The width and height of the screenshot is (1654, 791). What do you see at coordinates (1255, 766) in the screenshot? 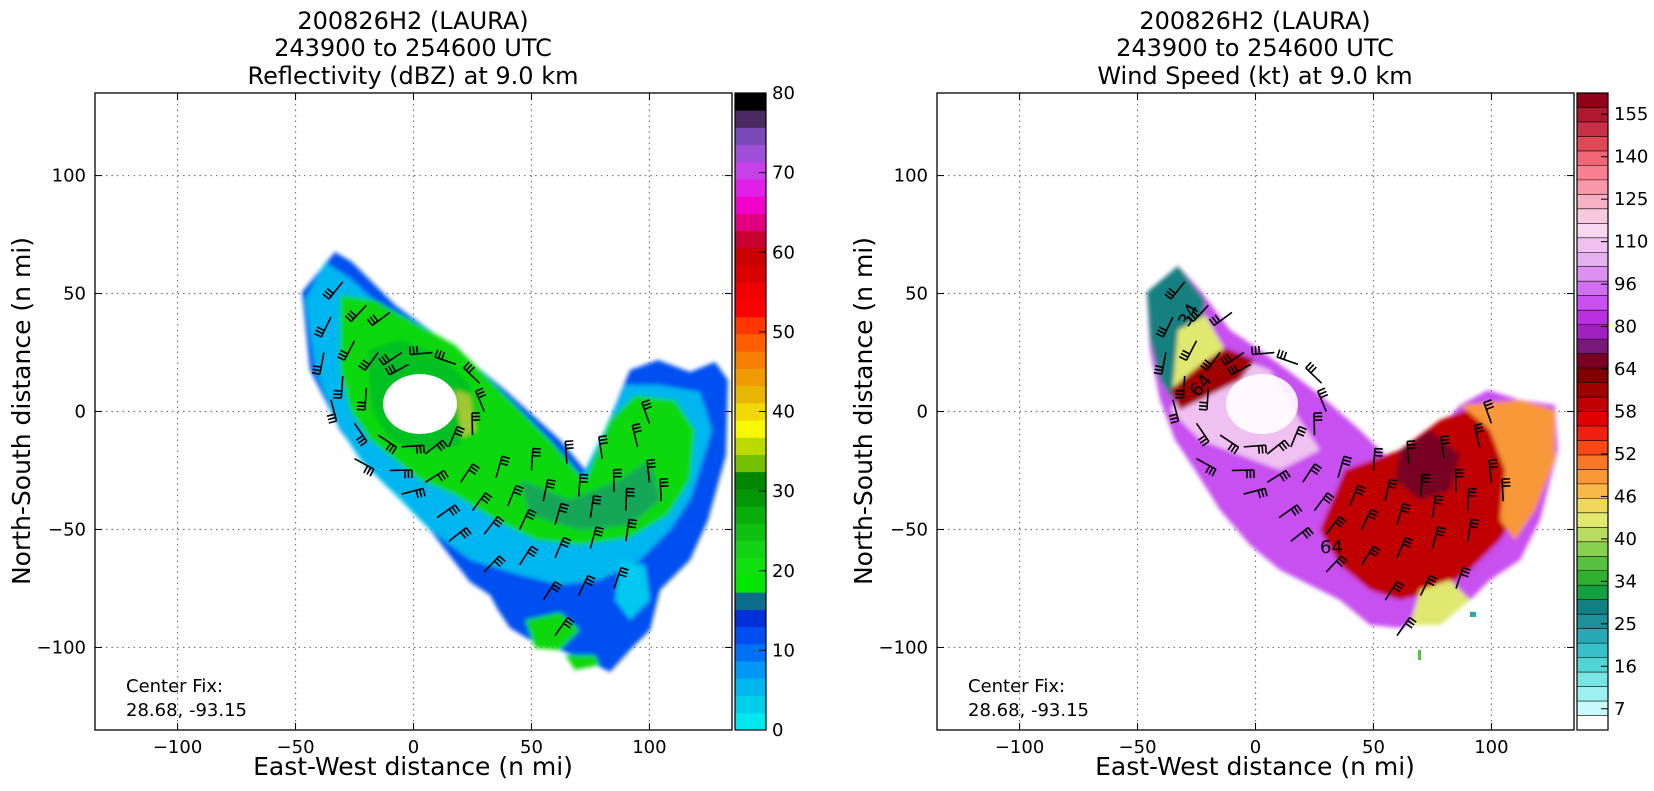
I see `x-axis-label: East-West distance (n mi)` at bounding box center [1255, 766].